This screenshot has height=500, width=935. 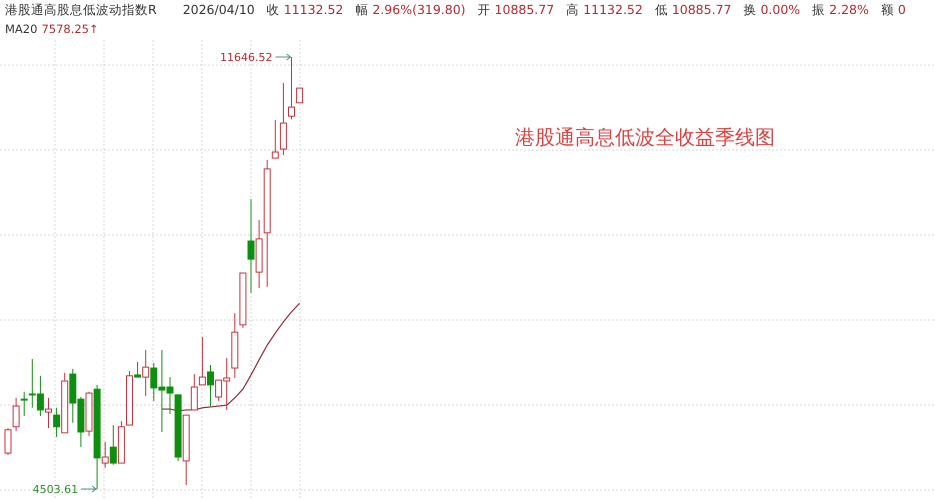 I want to click on text: 换 0.00%, so click(x=771, y=9).